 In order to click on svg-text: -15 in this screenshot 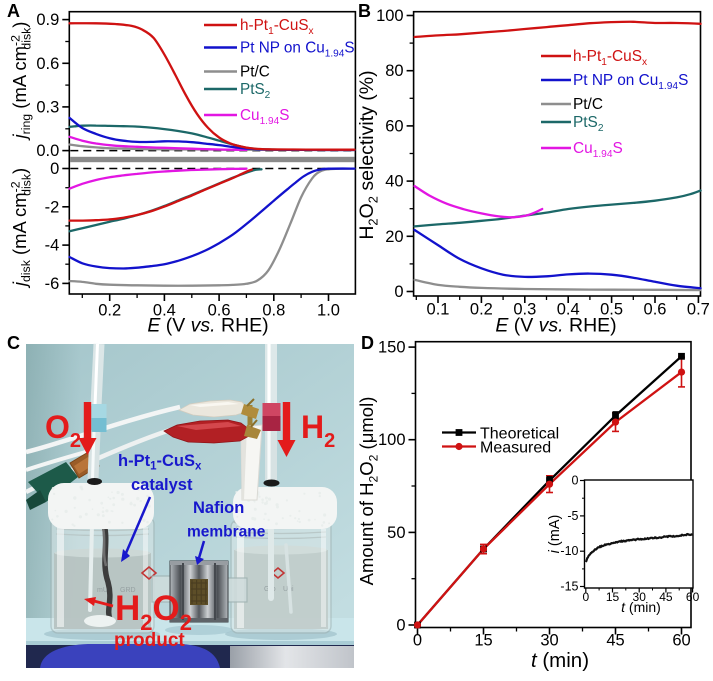, I will do `click(569, 587)`.